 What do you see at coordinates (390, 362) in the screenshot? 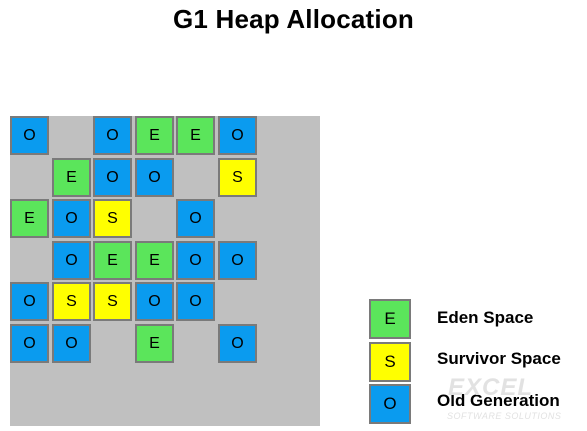
I see `legend-swatch-survivor: S` at bounding box center [390, 362].